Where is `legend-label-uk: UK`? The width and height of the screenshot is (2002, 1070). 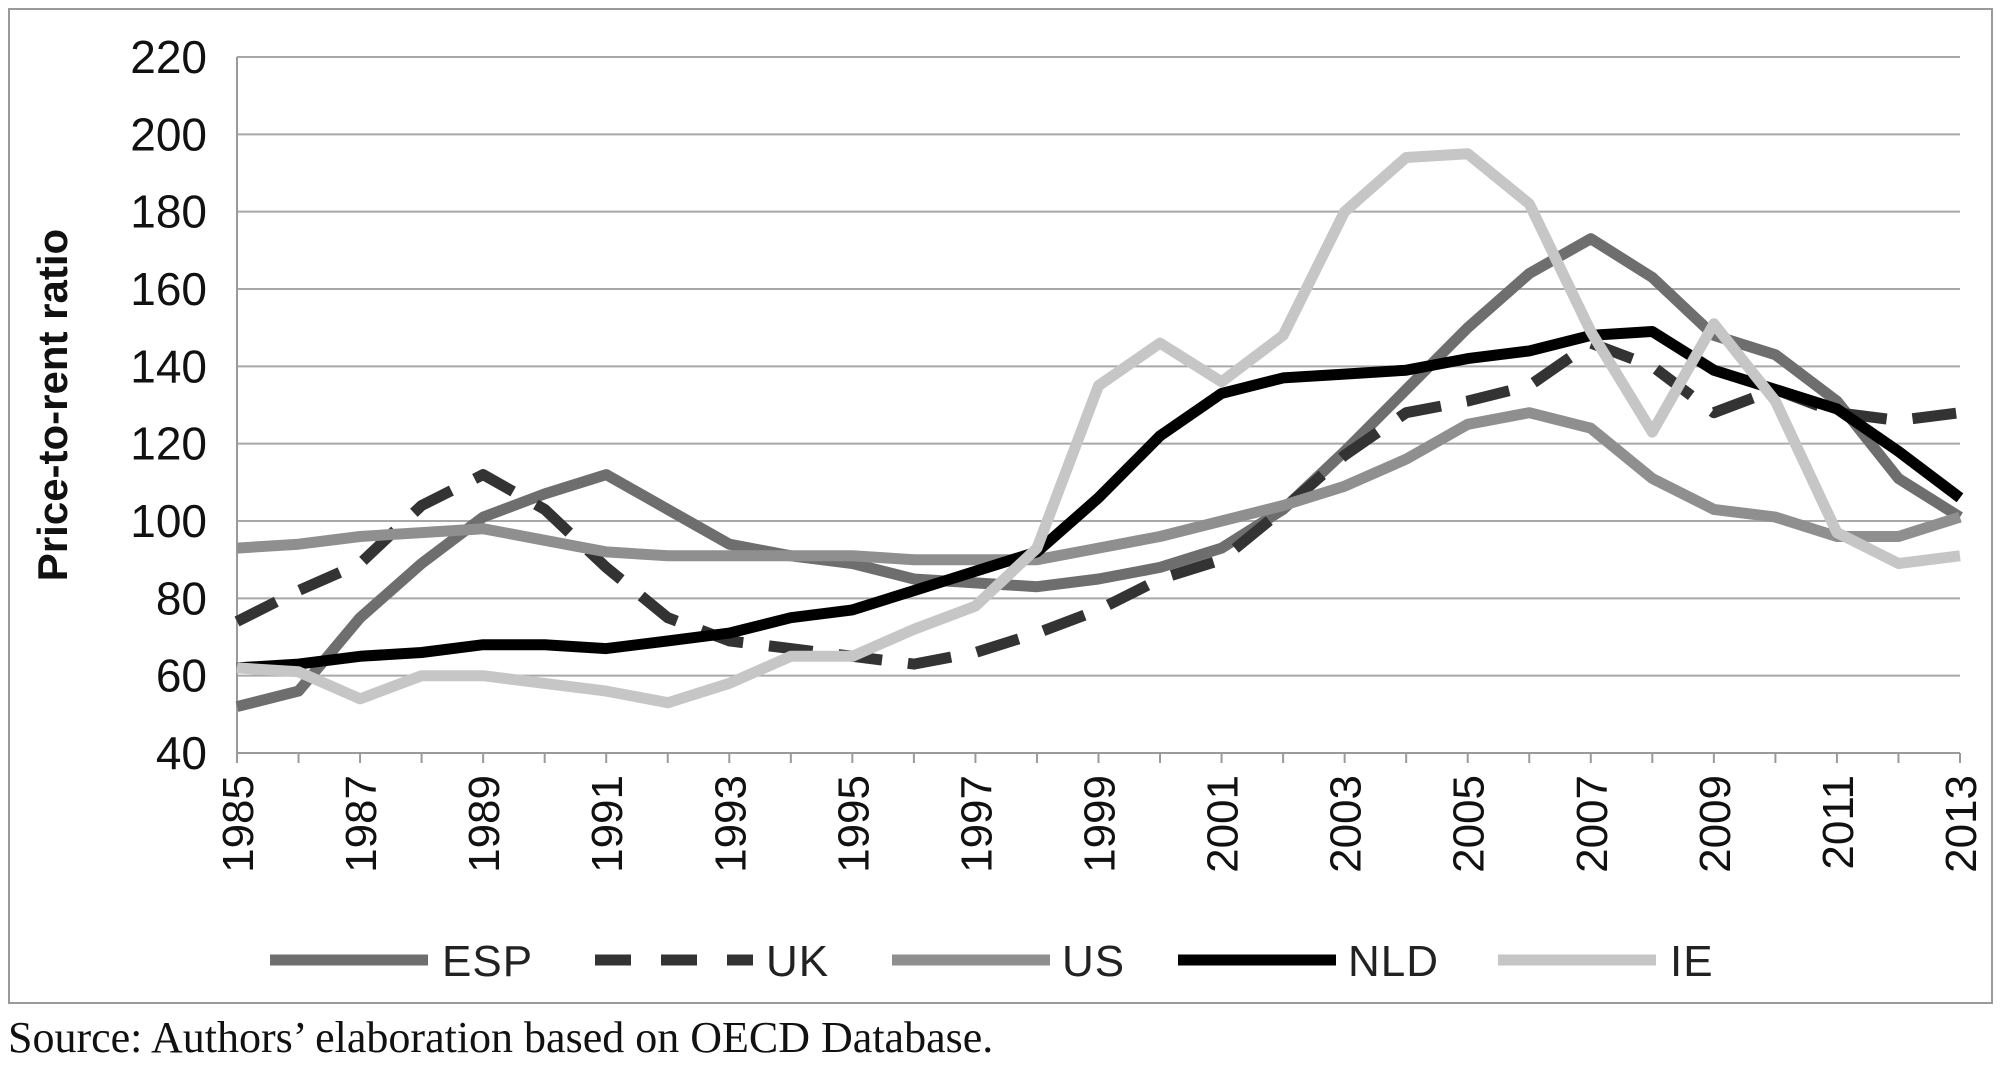 legend-label-uk: UK is located at coordinates (797, 961).